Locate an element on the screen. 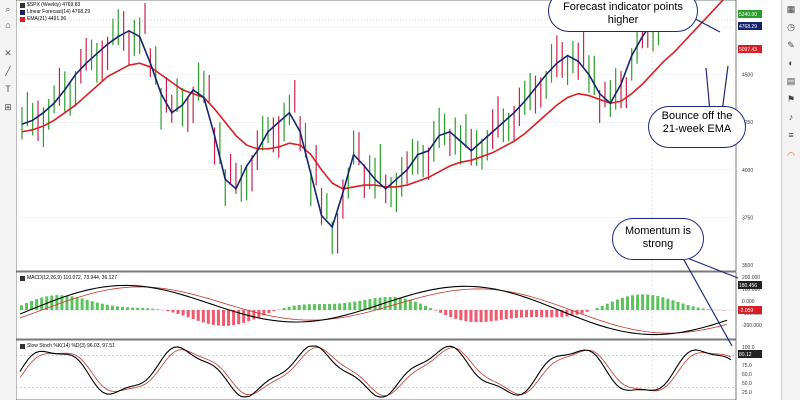  stoch-d-line is located at coordinates (375, 371).